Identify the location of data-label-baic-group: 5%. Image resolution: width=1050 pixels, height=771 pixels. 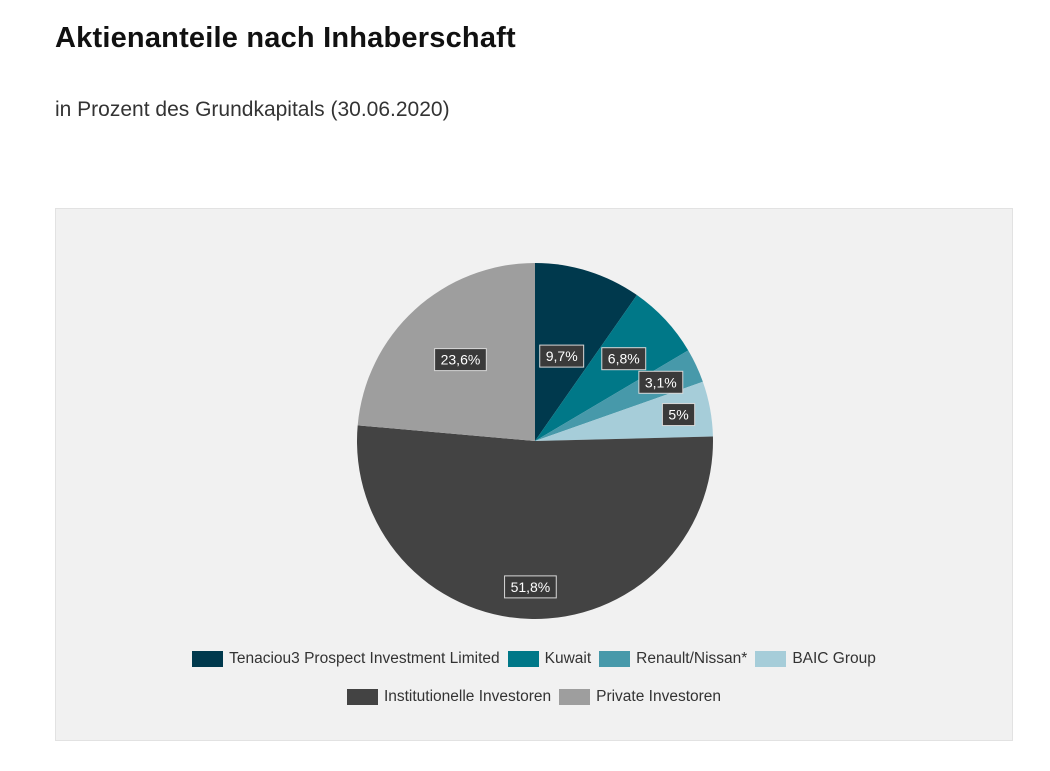
(678, 415).